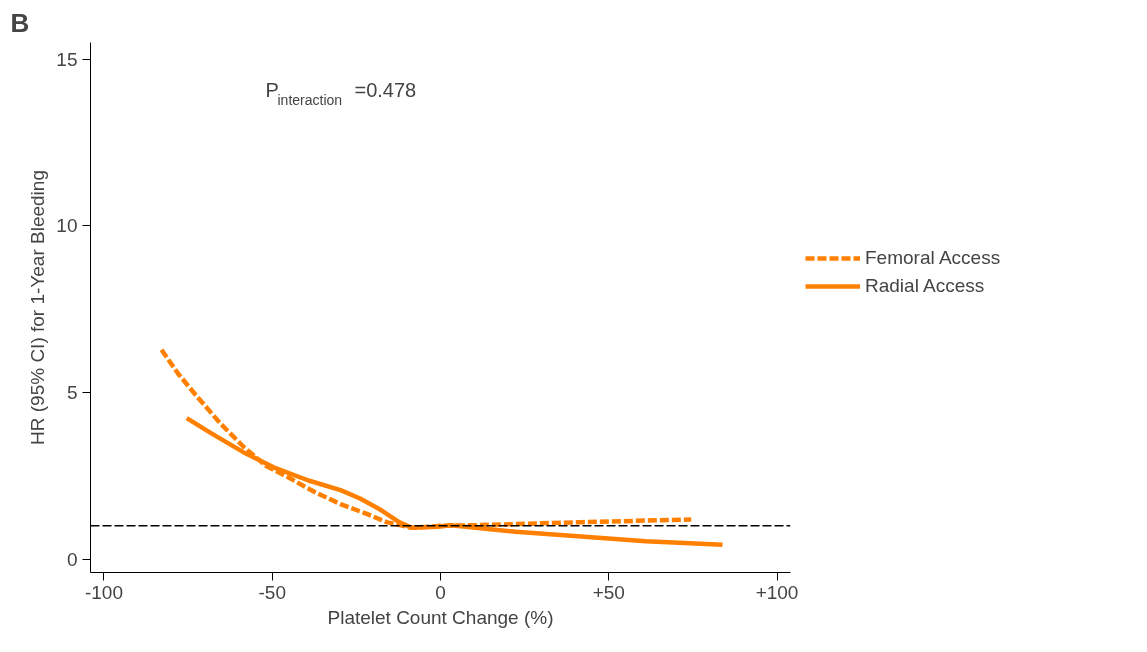  Describe the element at coordinates (38, 307) in the screenshot. I see `y-axis-title: HR (95% CI) for 1-Year Bleeding` at that location.